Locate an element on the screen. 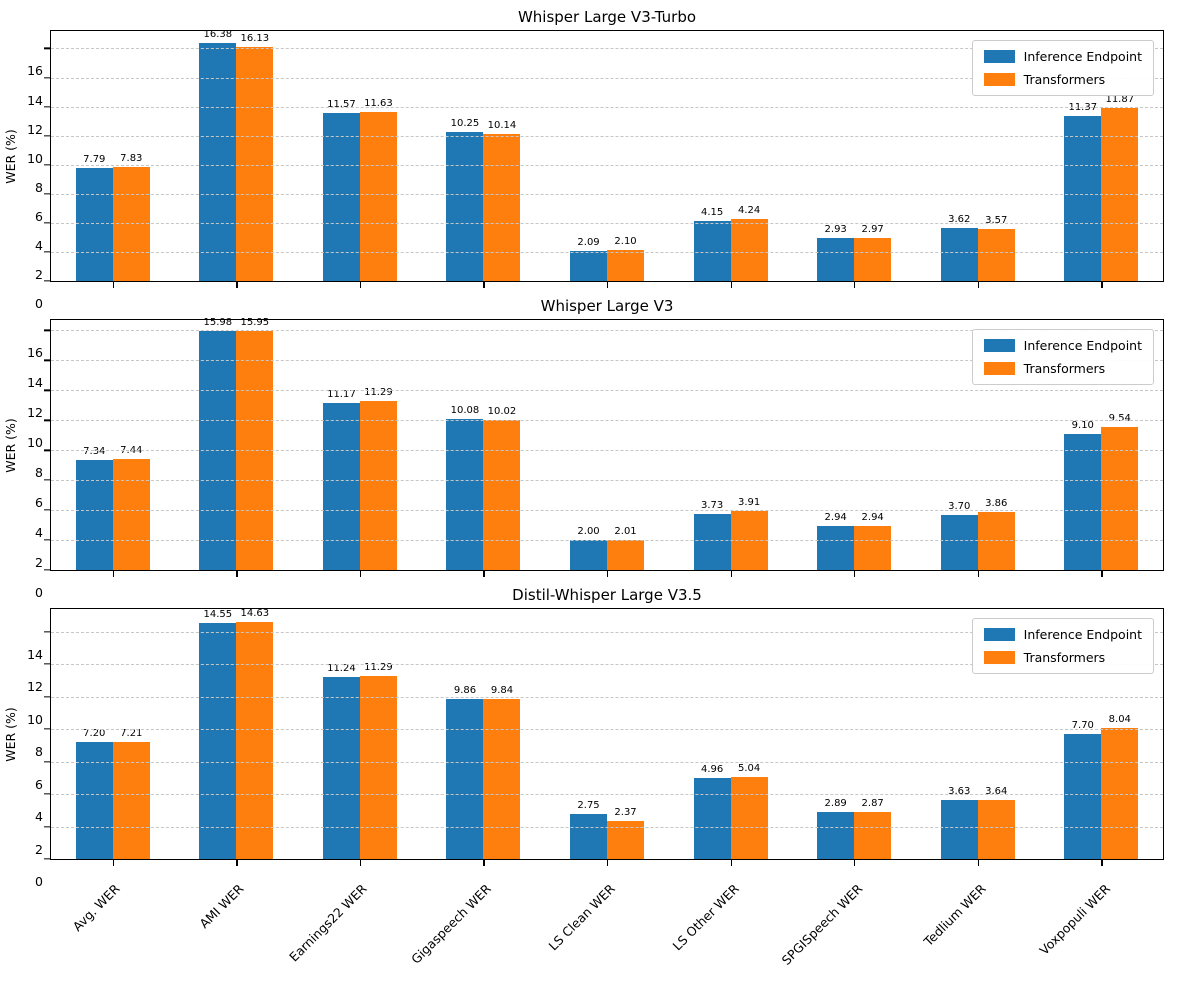 This screenshot has width=1177, height=989. bar-value-label: 3.57 is located at coordinates (996, 221).